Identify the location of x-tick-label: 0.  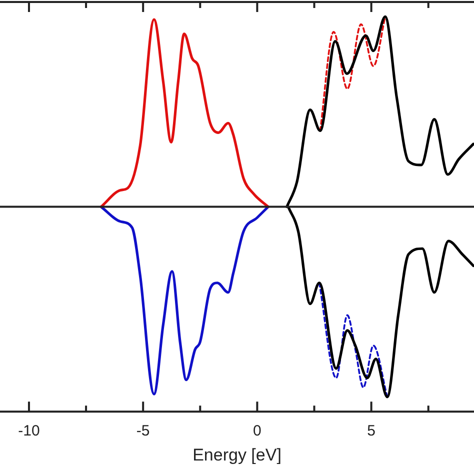
(257, 431).